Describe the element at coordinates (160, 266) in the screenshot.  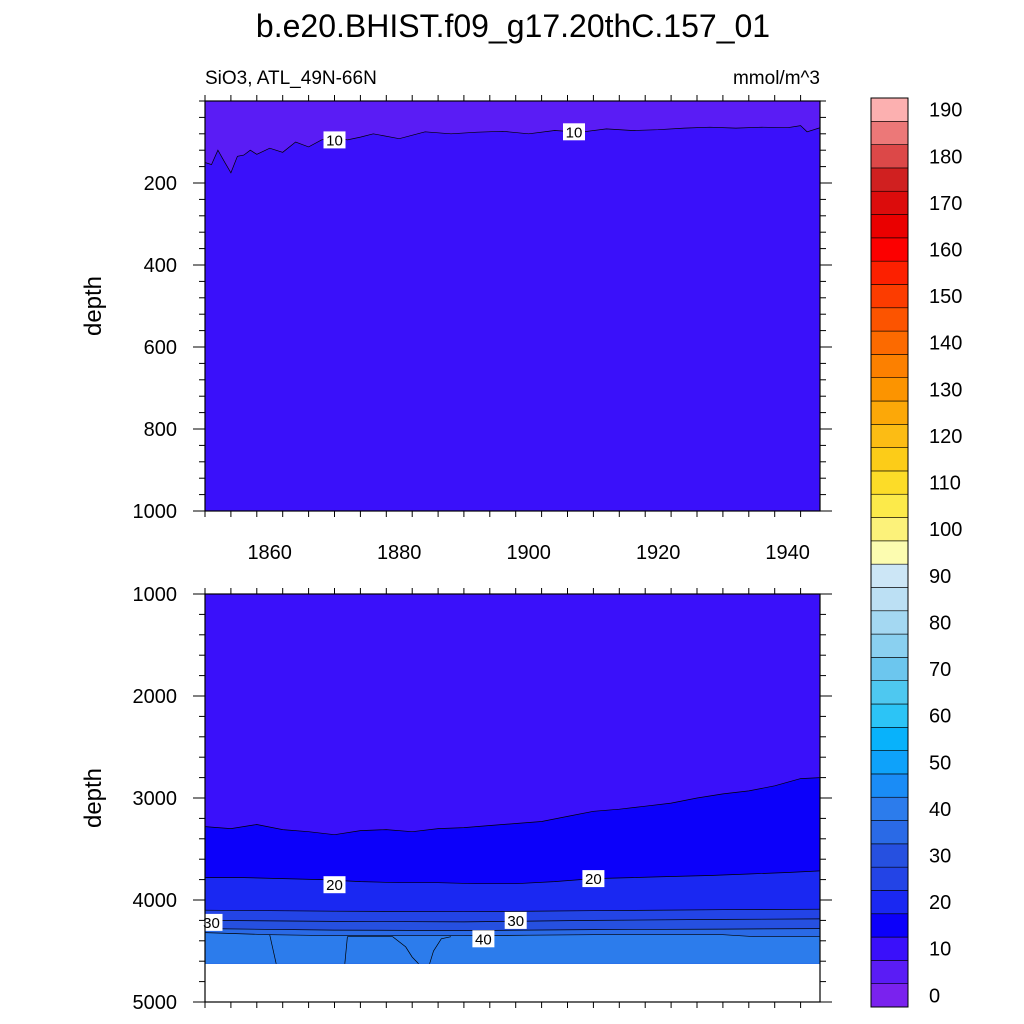
I see `upper-y-tick-label: 400` at that location.